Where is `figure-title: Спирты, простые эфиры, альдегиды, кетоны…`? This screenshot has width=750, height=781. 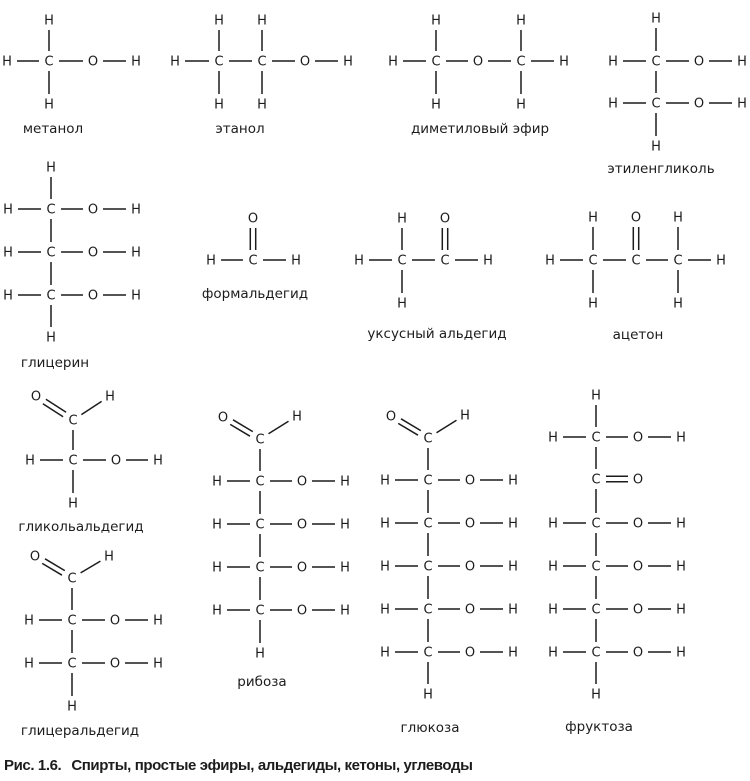 figure-title: Спирты, простые эфиры, альдегиды, кетоны… is located at coordinates (272, 765).